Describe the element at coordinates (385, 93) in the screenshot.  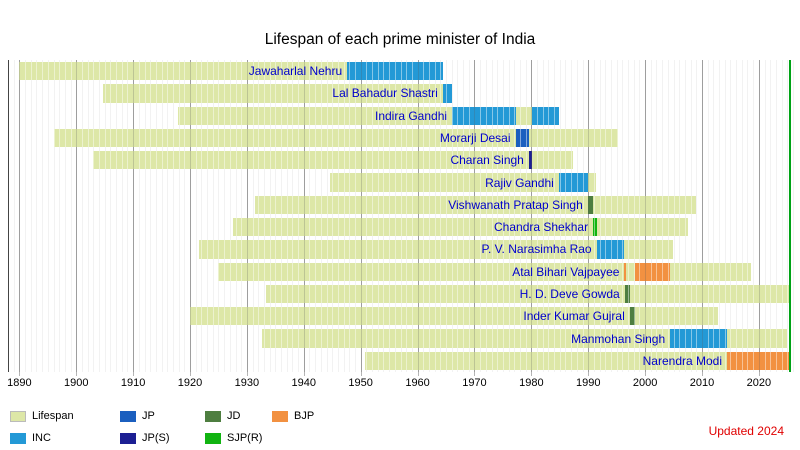
I see `pm-name-label: Lal Bahadur Shastri` at that location.